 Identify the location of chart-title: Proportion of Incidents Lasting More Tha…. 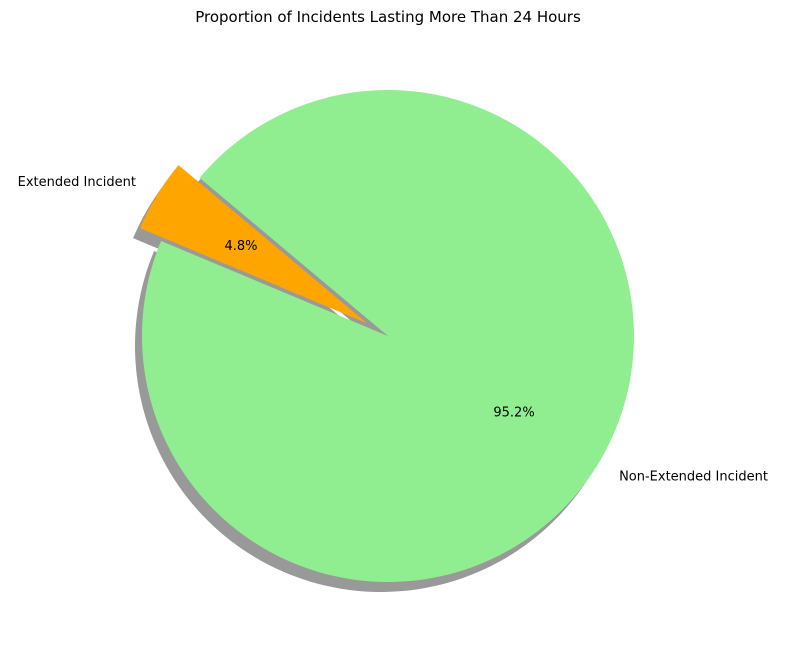
(388, 17).